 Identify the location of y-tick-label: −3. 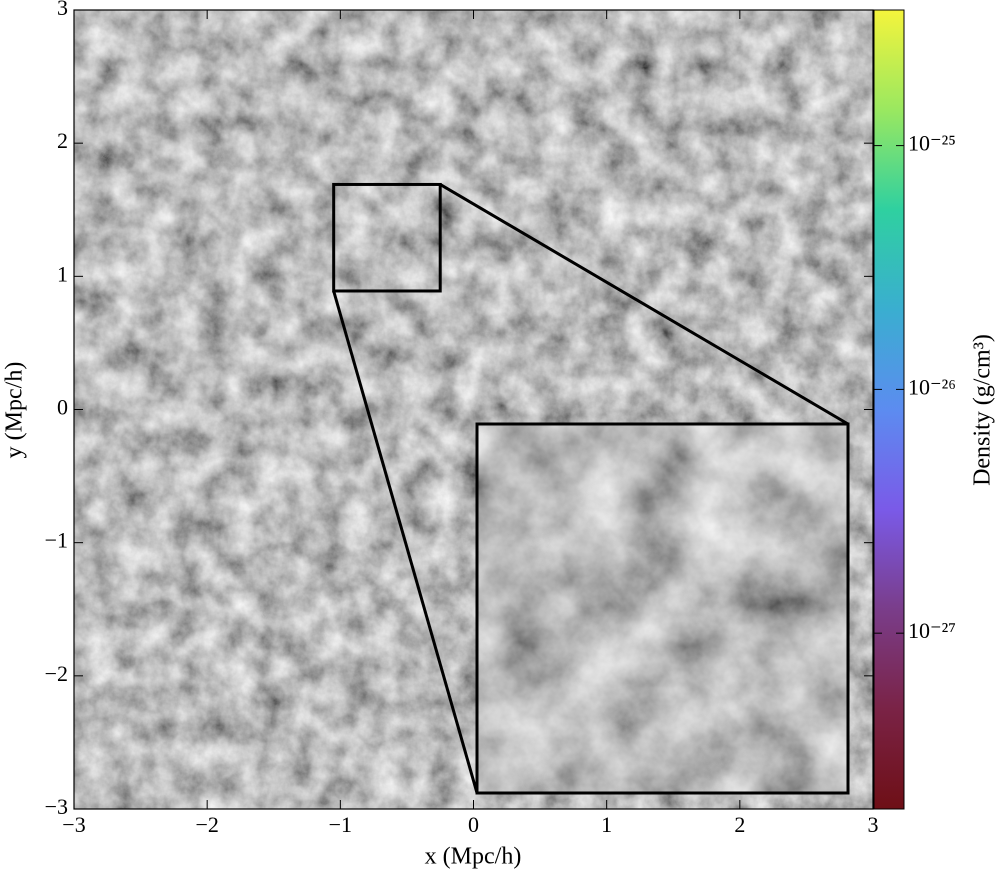
(56, 806).